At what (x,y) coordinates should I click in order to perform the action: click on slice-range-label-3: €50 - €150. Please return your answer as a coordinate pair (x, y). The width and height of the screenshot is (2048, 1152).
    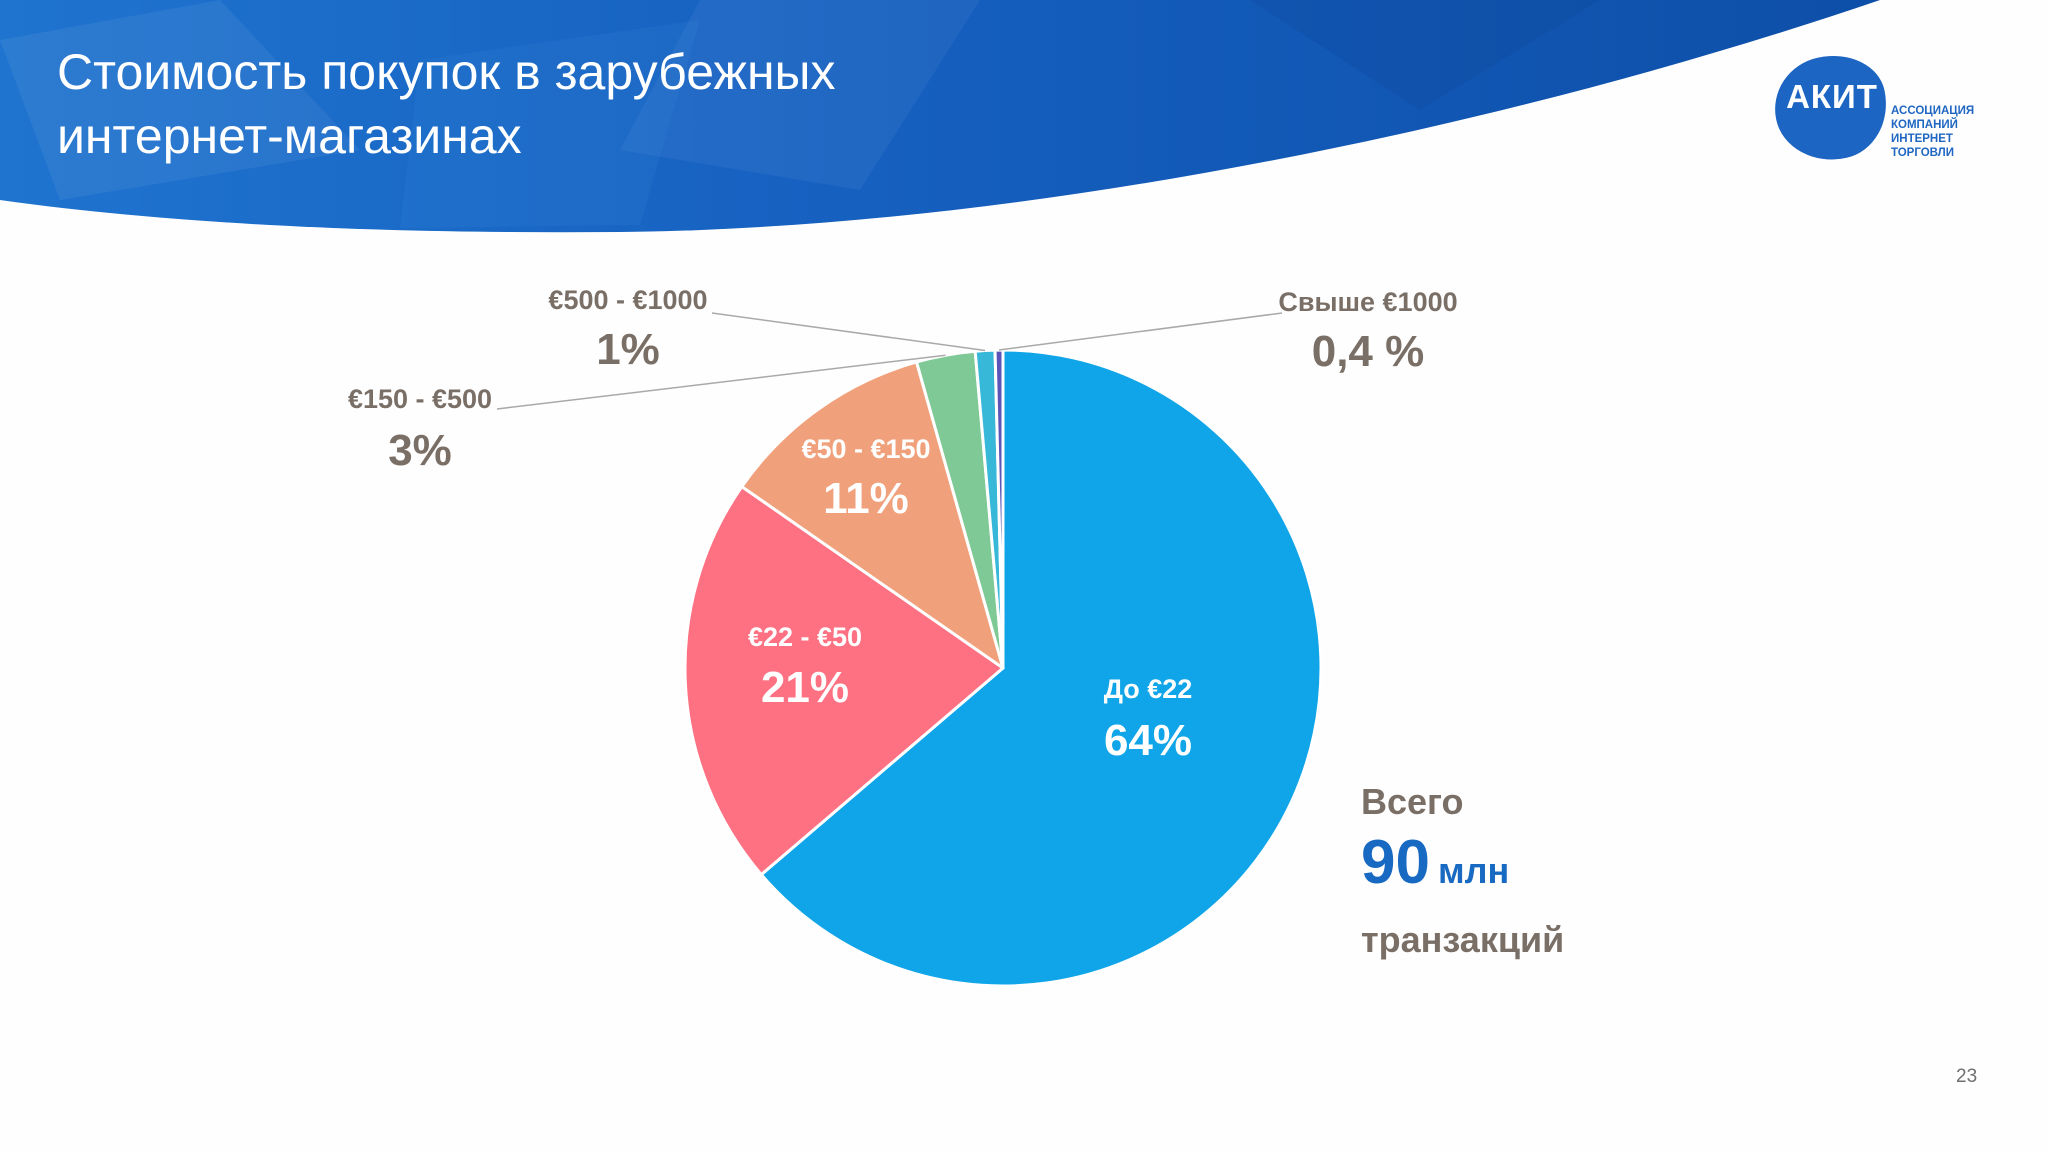
    Looking at the image, I should click on (865, 449).